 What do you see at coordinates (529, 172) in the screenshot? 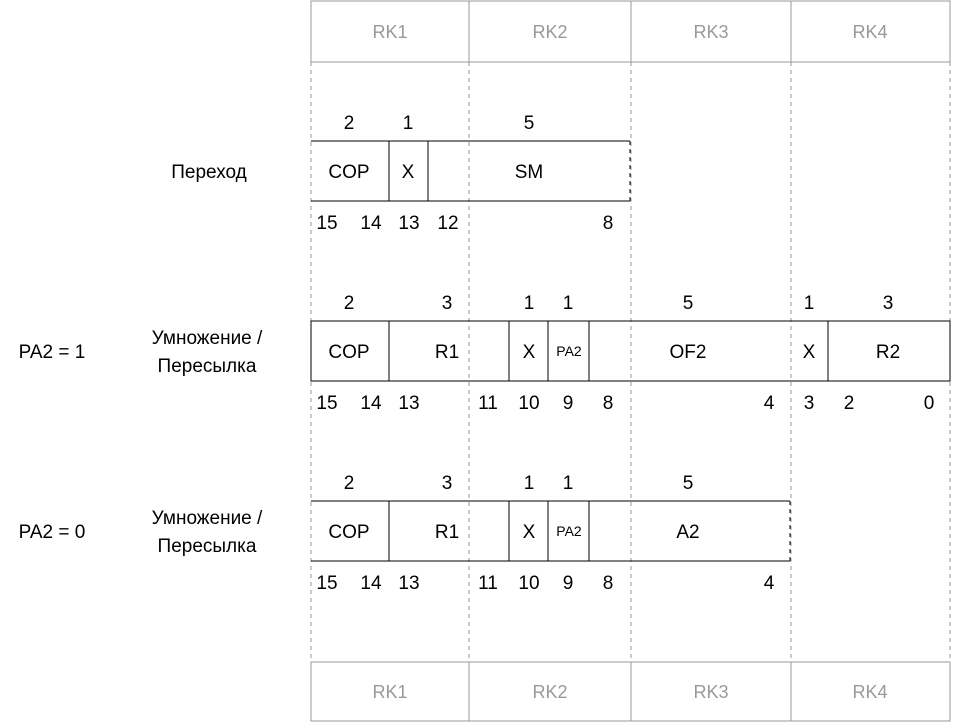
I see `field-name: SM` at bounding box center [529, 172].